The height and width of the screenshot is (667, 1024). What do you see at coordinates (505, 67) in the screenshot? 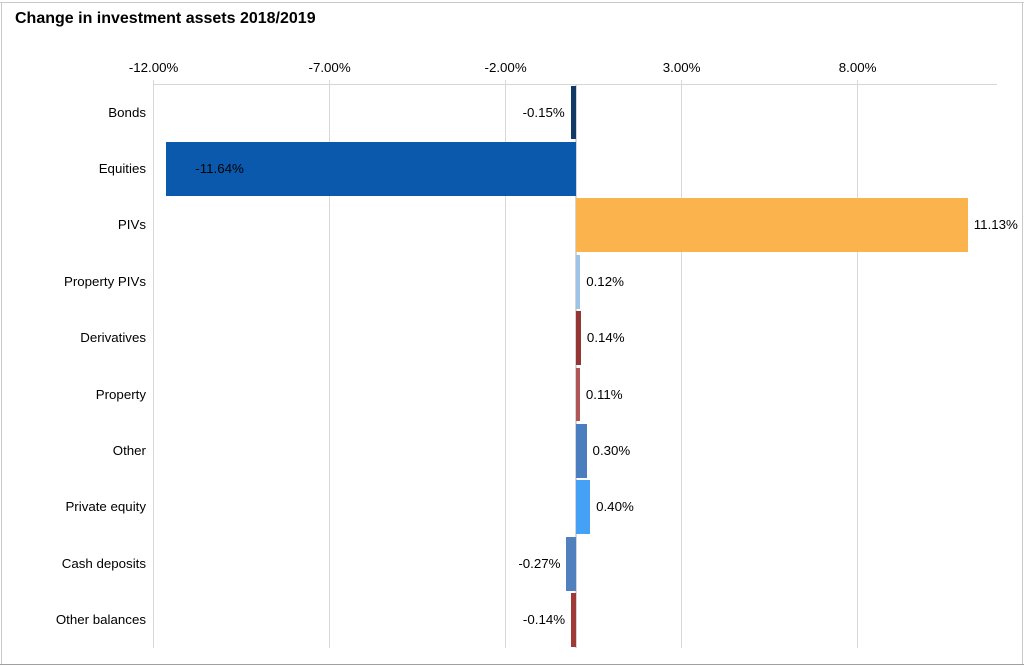
I see `axis-tick-label: -2.00%` at bounding box center [505, 67].